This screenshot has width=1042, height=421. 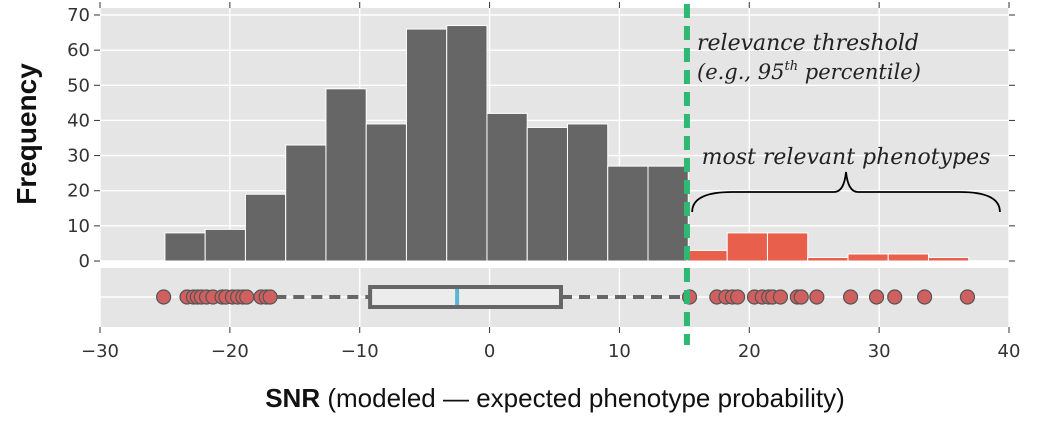 I want to click on boxplot, so click(x=481, y=297).